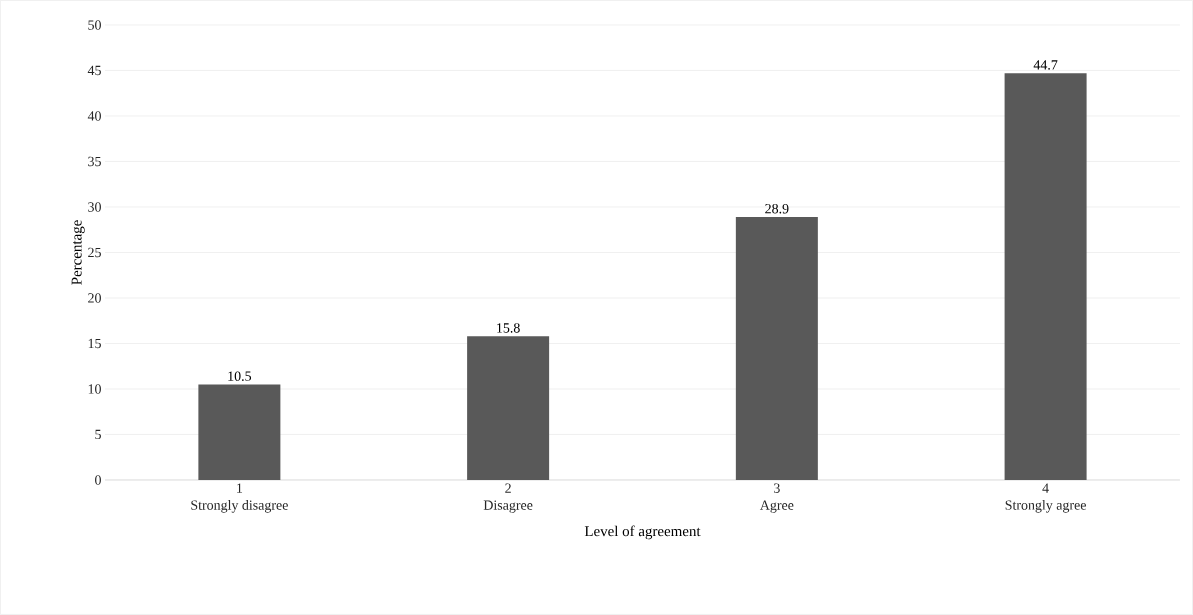 The height and width of the screenshot is (615, 1193). Describe the element at coordinates (94, 161) in the screenshot. I see `y-tick-label: 35` at that location.